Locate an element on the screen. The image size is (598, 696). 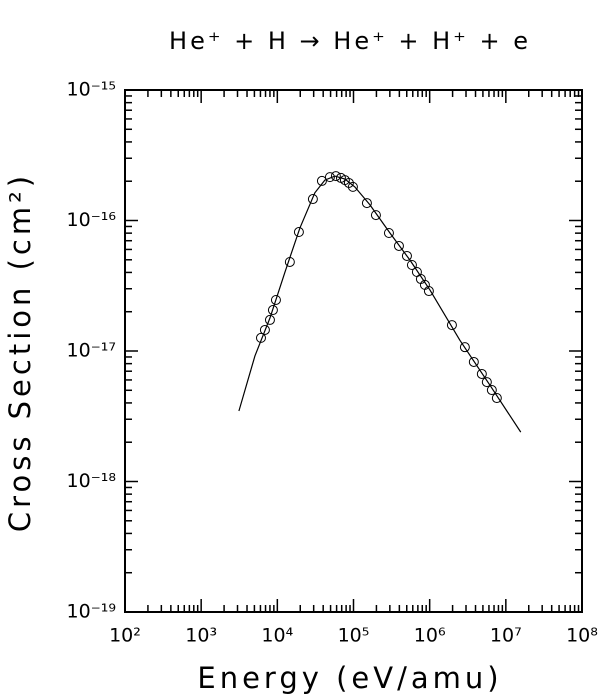
y-tick-label: 10⁻¹⁹ is located at coordinates (91, 612).